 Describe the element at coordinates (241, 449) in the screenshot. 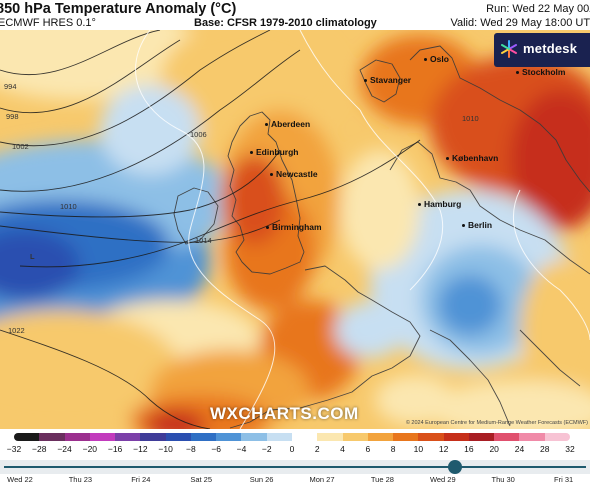

I see `color-scale-tick-label: −4` at that location.